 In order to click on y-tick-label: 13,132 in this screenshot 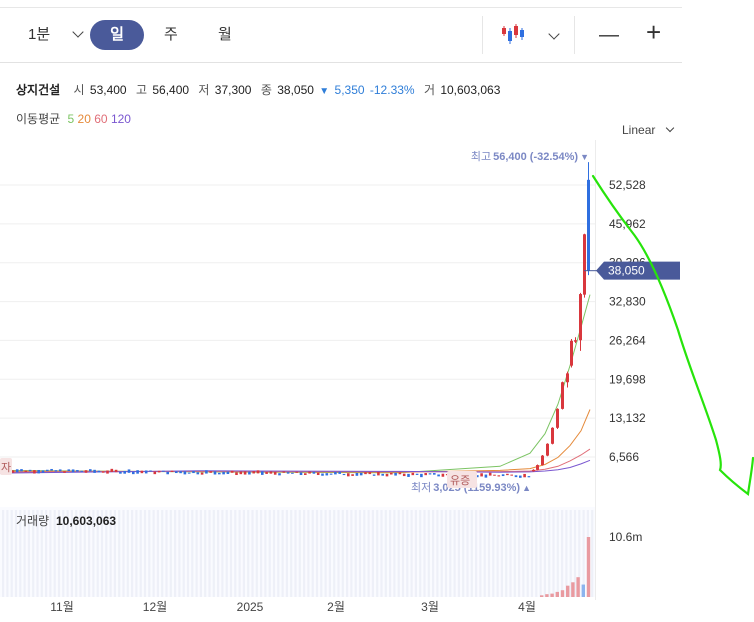, I will do `click(627, 418)`.